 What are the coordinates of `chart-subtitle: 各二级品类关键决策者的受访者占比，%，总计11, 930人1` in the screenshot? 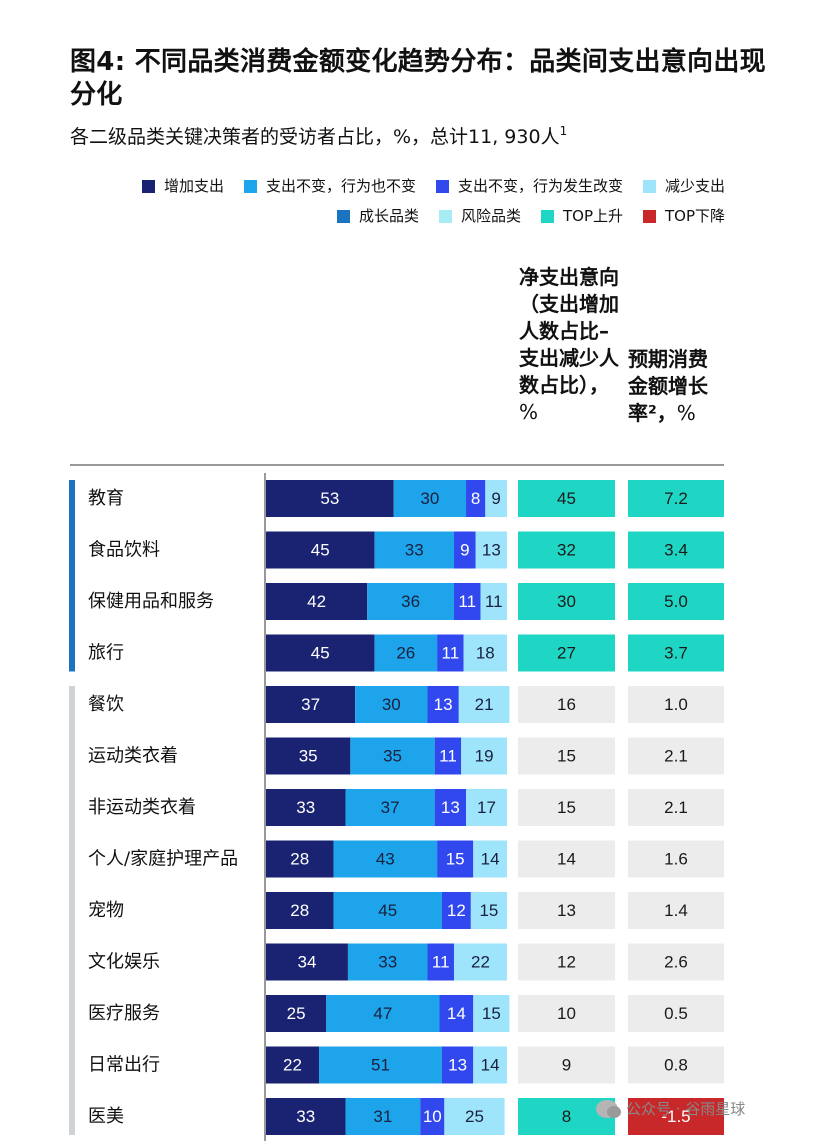 It's located at (318, 134).